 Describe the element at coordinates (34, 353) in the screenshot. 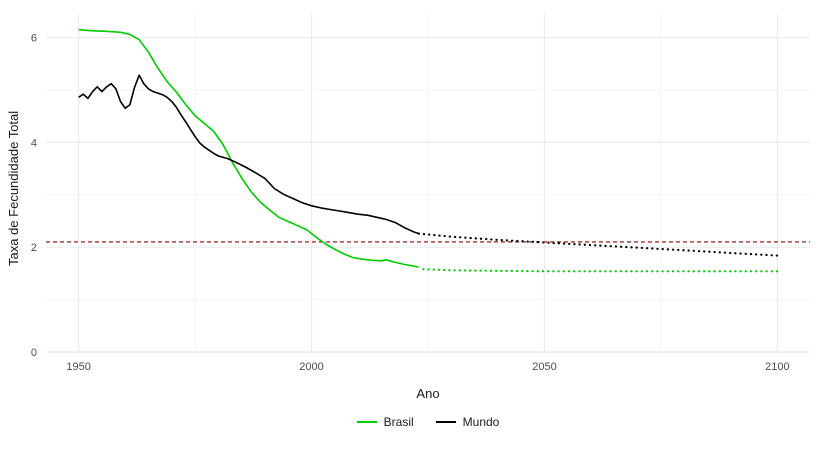

I see `y-tick-label: 0` at that location.